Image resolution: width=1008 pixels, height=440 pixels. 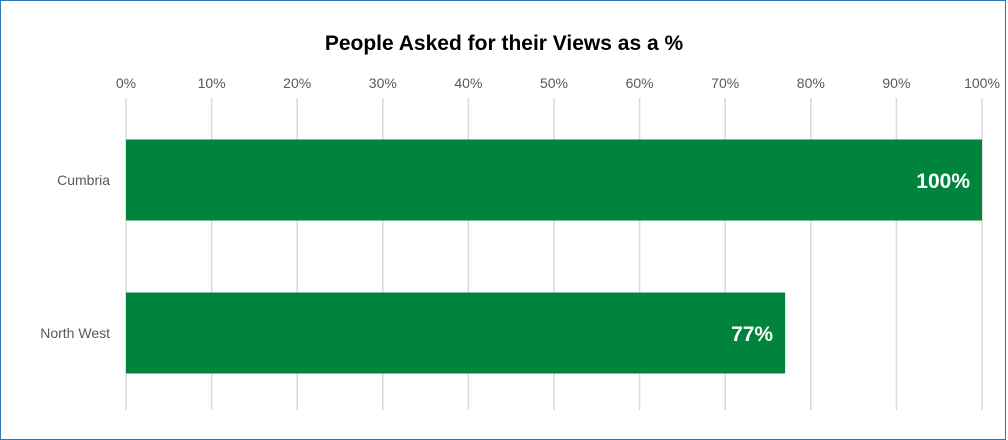 I want to click on y-axis-categories: Cumbria North West, so click(x=75, y=256).